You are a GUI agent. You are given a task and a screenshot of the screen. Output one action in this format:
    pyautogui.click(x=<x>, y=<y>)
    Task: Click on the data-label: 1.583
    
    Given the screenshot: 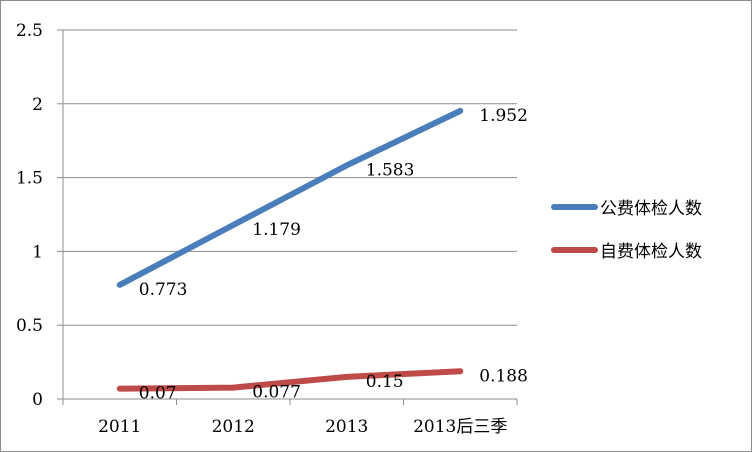 What is the action you would take?
    pyautogui.click(x=390, y=170)
    